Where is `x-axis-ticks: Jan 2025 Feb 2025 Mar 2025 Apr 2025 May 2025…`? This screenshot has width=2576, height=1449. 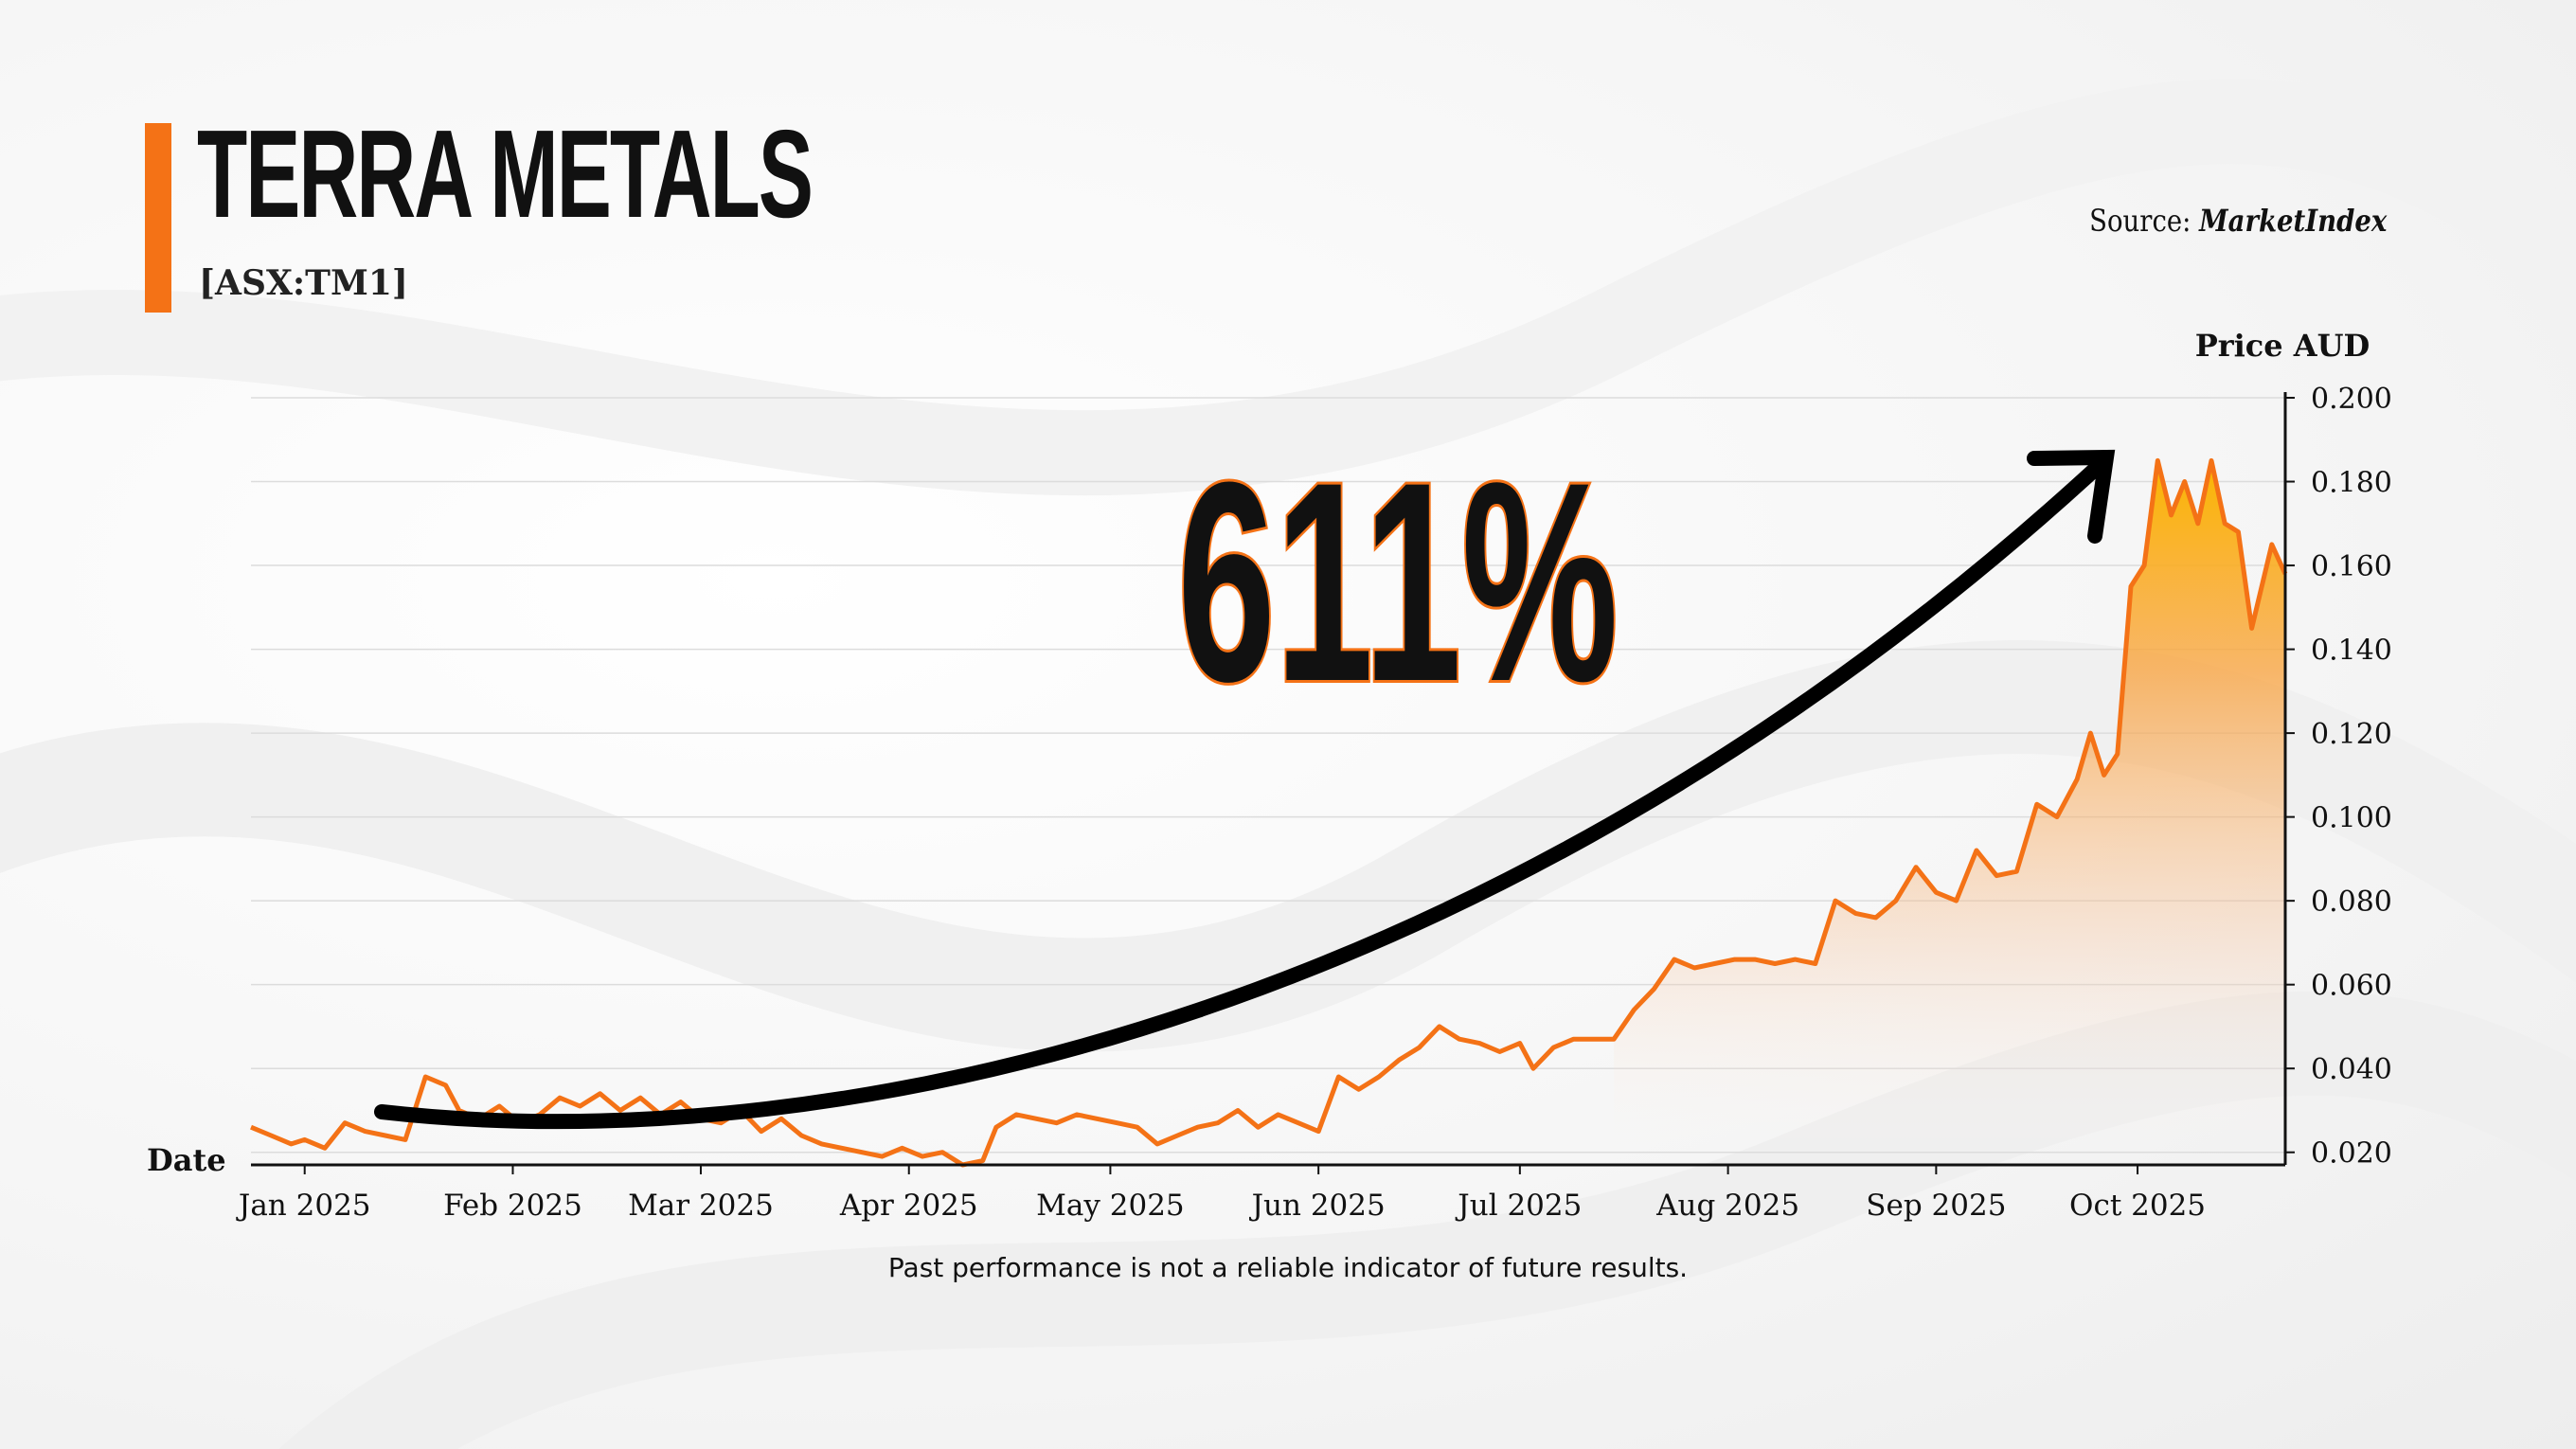
x-axis-ticks: Jan 2025 Feb 2025 Mar 2025 Apr 2025 May 2025… is located at coordinates (1221, 1194).